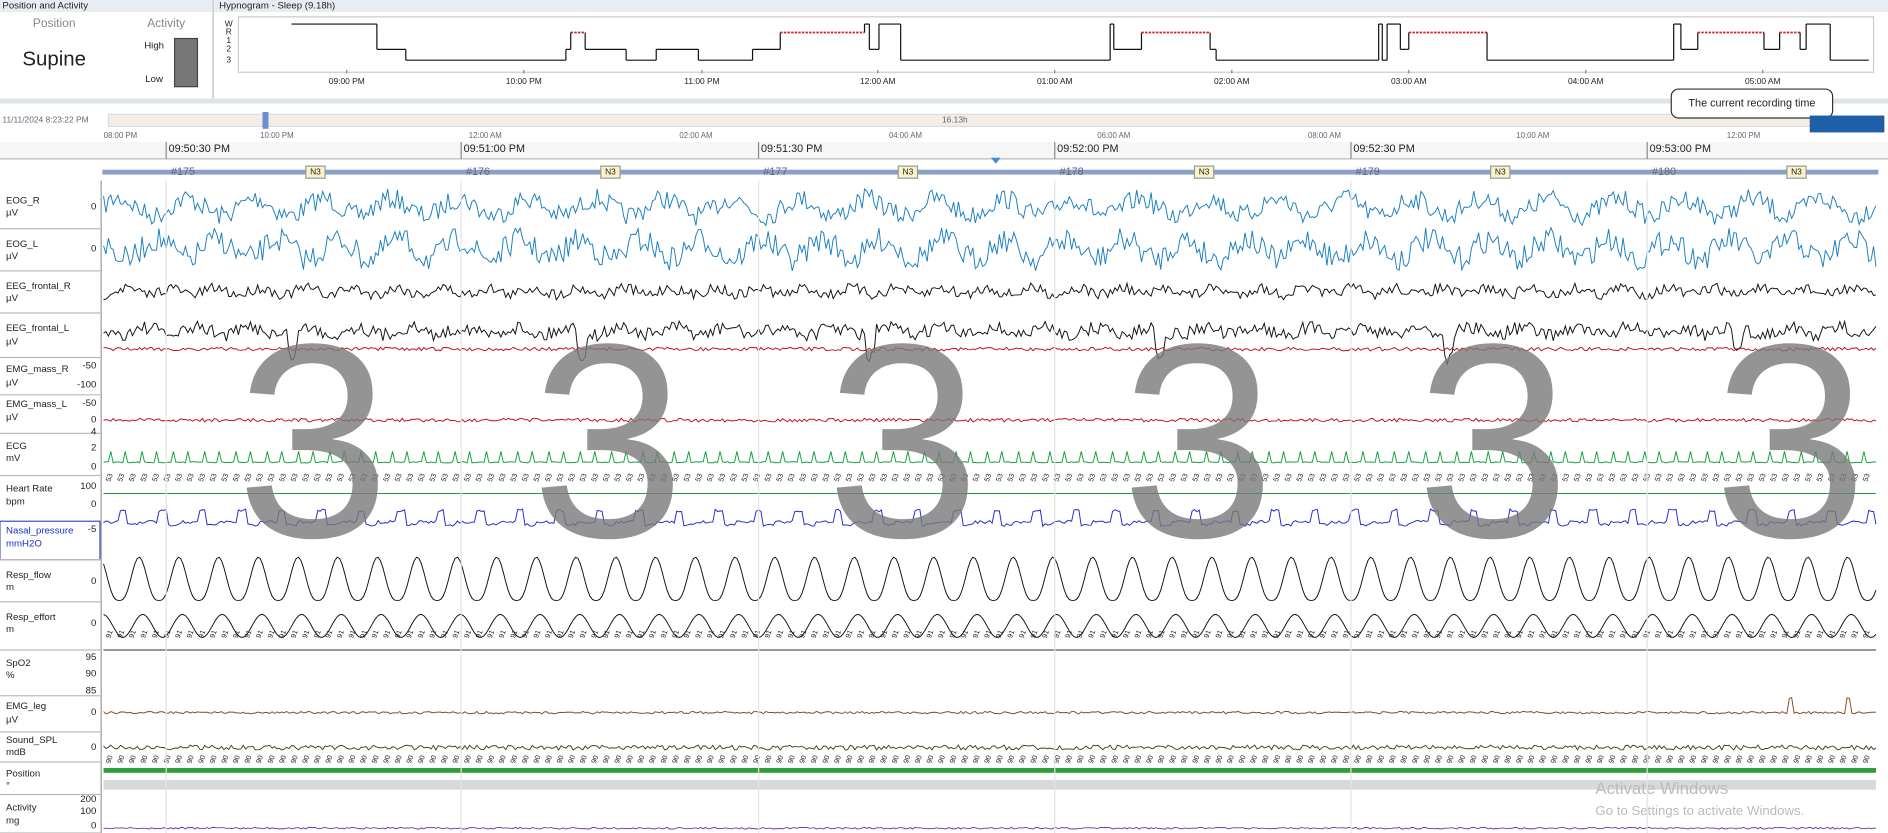  What do you see at coordinates (93, 747) in the screenshot?
I see `scale-label: 0` at bounding box center [93, 747].